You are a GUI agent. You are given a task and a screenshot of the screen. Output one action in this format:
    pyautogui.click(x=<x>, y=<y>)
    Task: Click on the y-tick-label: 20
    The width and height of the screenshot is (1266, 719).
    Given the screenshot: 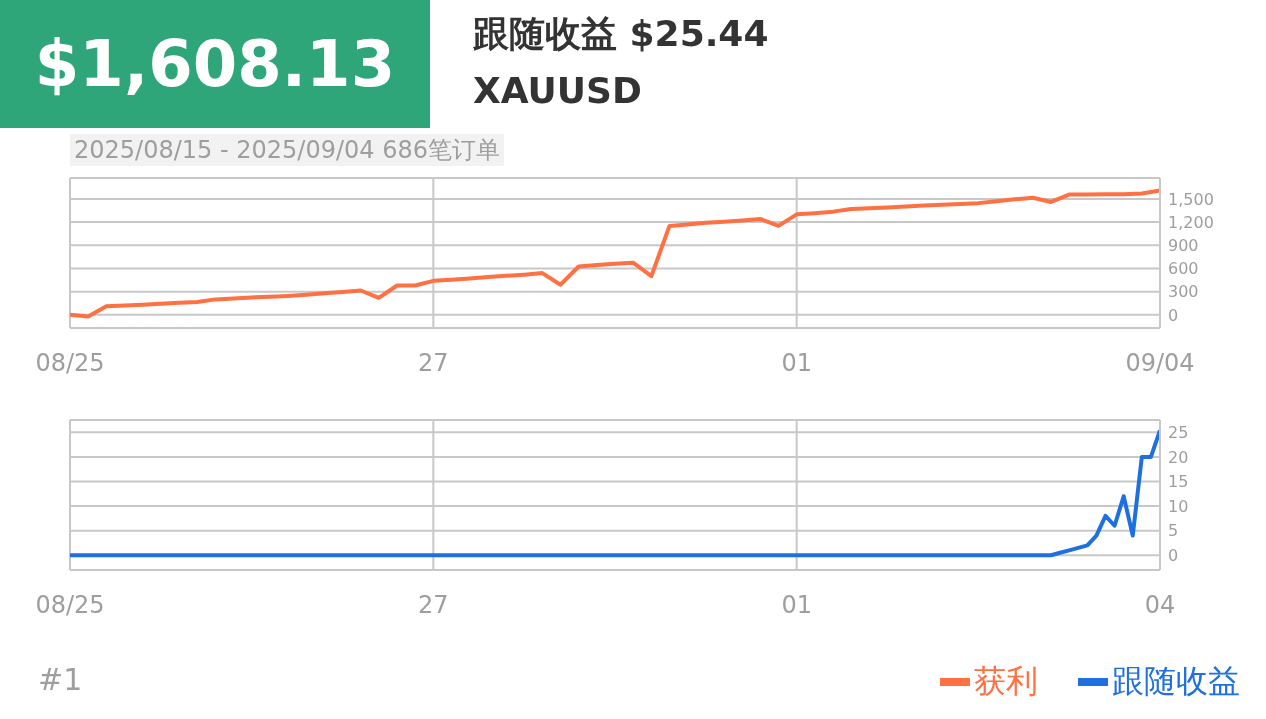 What is the action you would take?
    pyautogui.click(x=1178, y=457)
    